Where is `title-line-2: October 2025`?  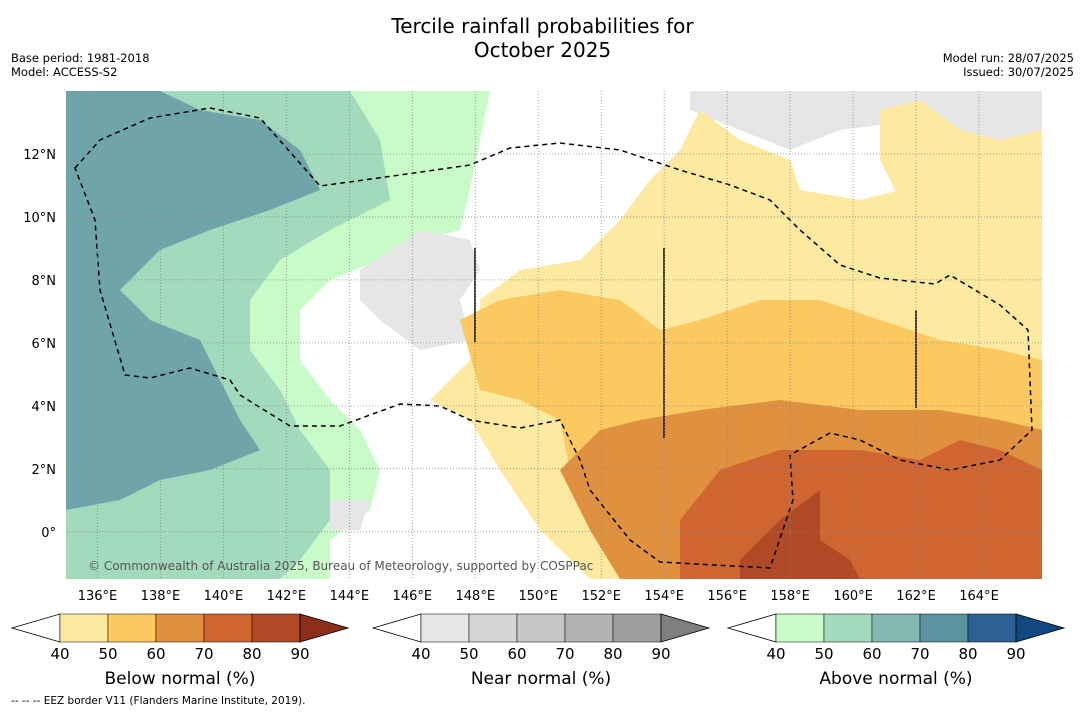 title-line-2: October 2025 is located at coordinates (542, 50).